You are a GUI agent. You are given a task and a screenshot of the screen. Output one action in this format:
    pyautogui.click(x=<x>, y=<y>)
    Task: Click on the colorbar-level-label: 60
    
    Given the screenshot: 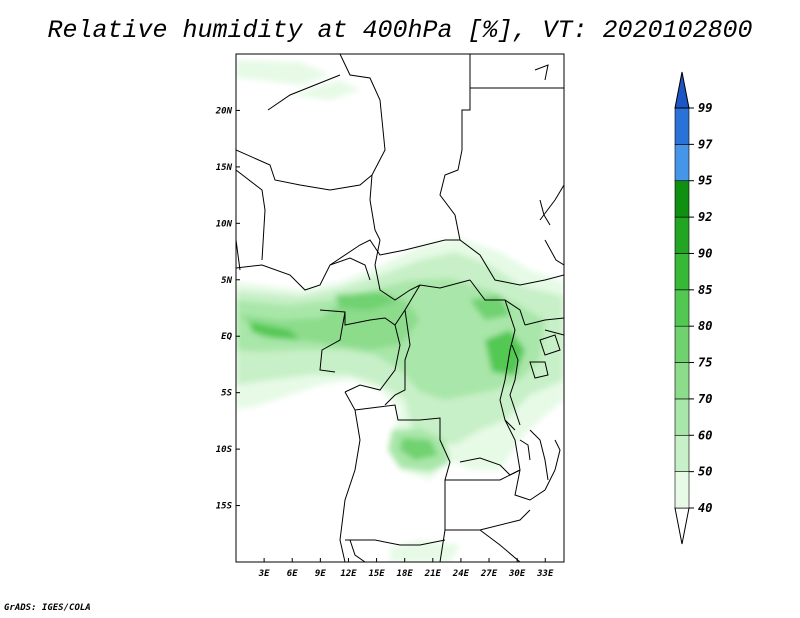 What is the action you would take?
    pyautogui.click(x=705, y=435)
    